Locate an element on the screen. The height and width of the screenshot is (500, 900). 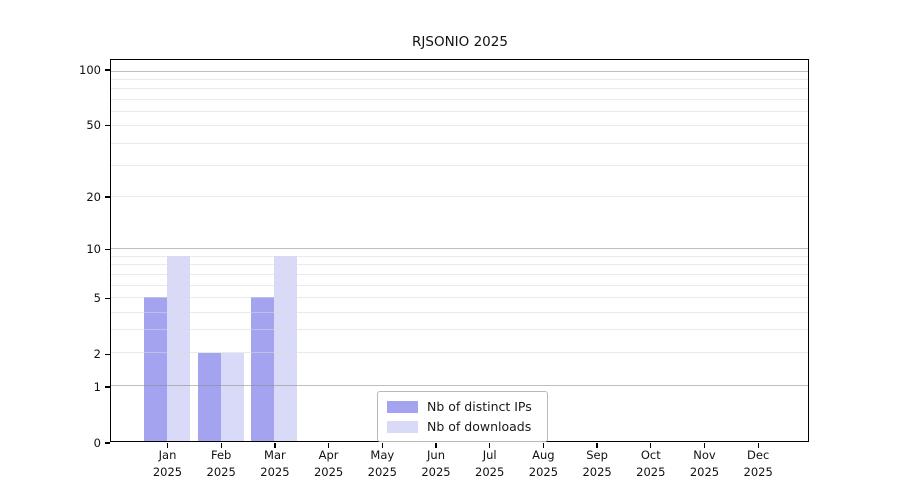
y-tick-label-10: 10 is located at coordinates (93, 248).